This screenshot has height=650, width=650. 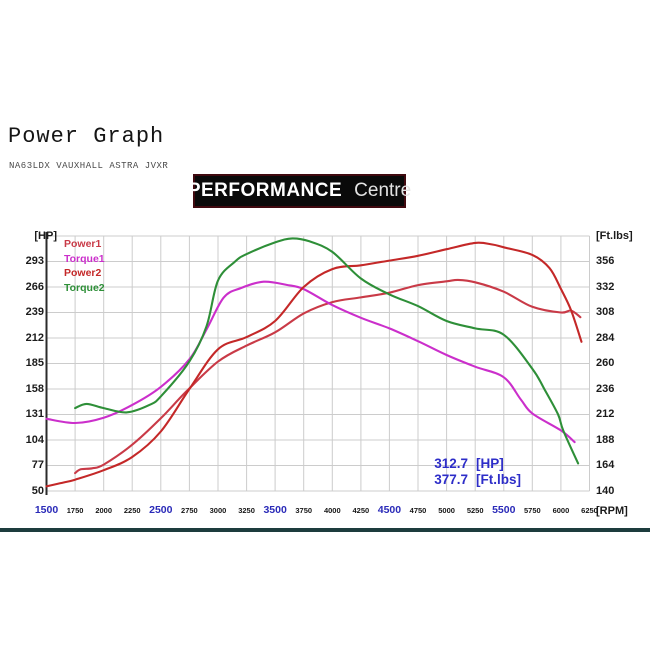 What do you see at coordinates (84, 287) in the screenshot?
I see `legend-item-torque2: Torque2` at bounding box center [84, 287].